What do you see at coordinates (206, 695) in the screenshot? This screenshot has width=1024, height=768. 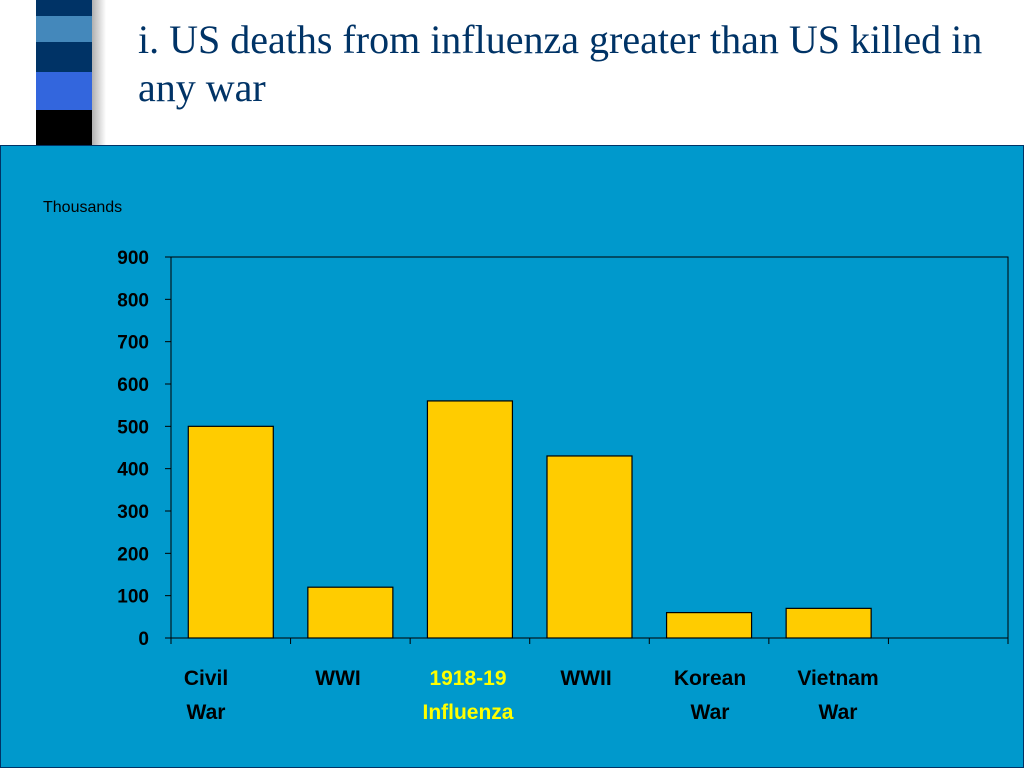 I see `x-category-label: Civil War` at bounding box center [206, 695].